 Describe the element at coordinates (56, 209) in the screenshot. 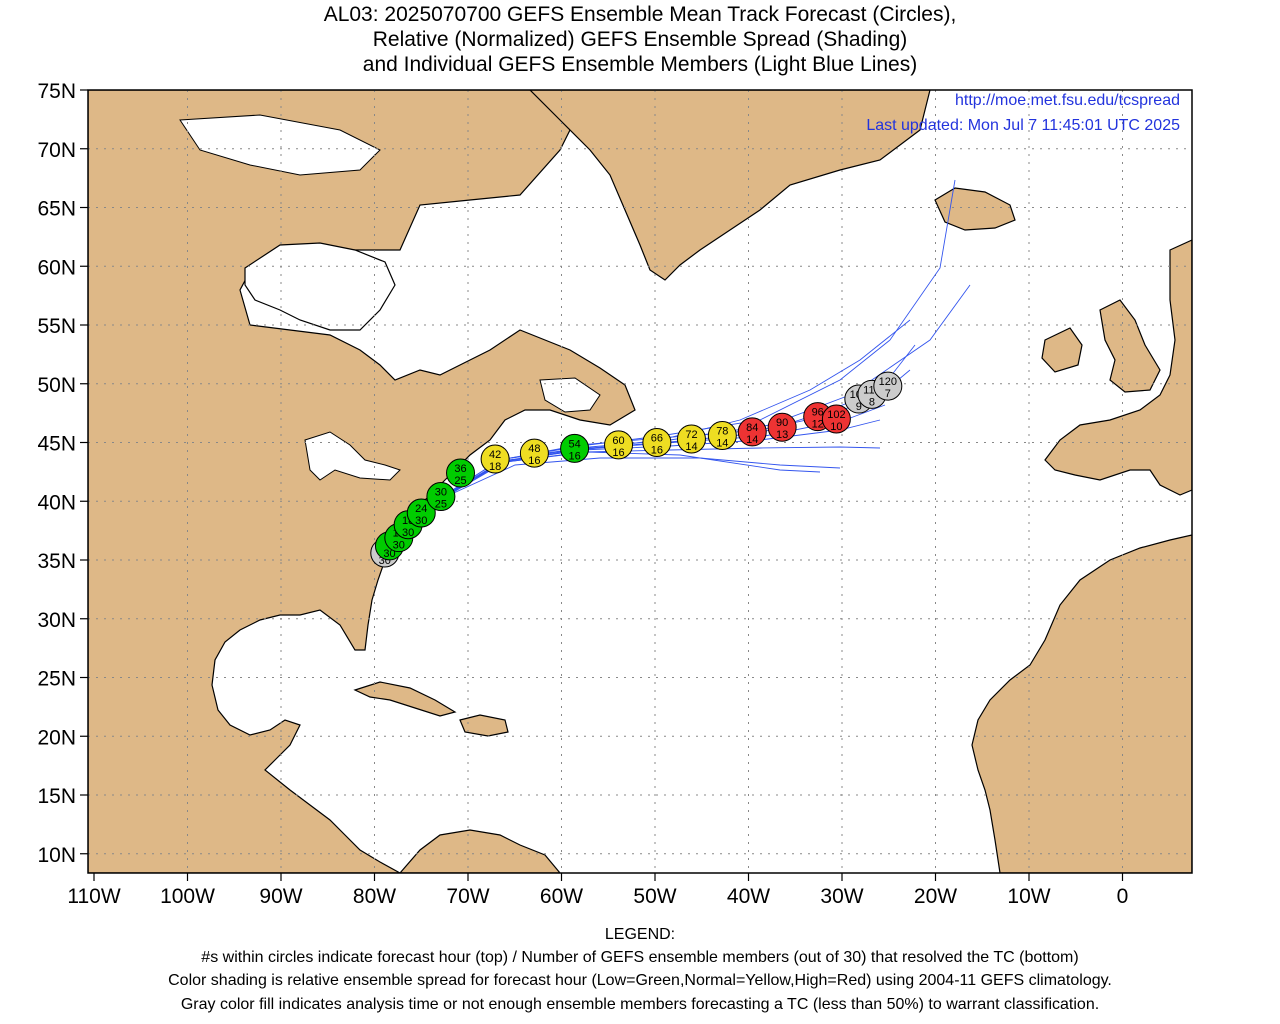

I see `lat-tick-label: 65N` at that location.